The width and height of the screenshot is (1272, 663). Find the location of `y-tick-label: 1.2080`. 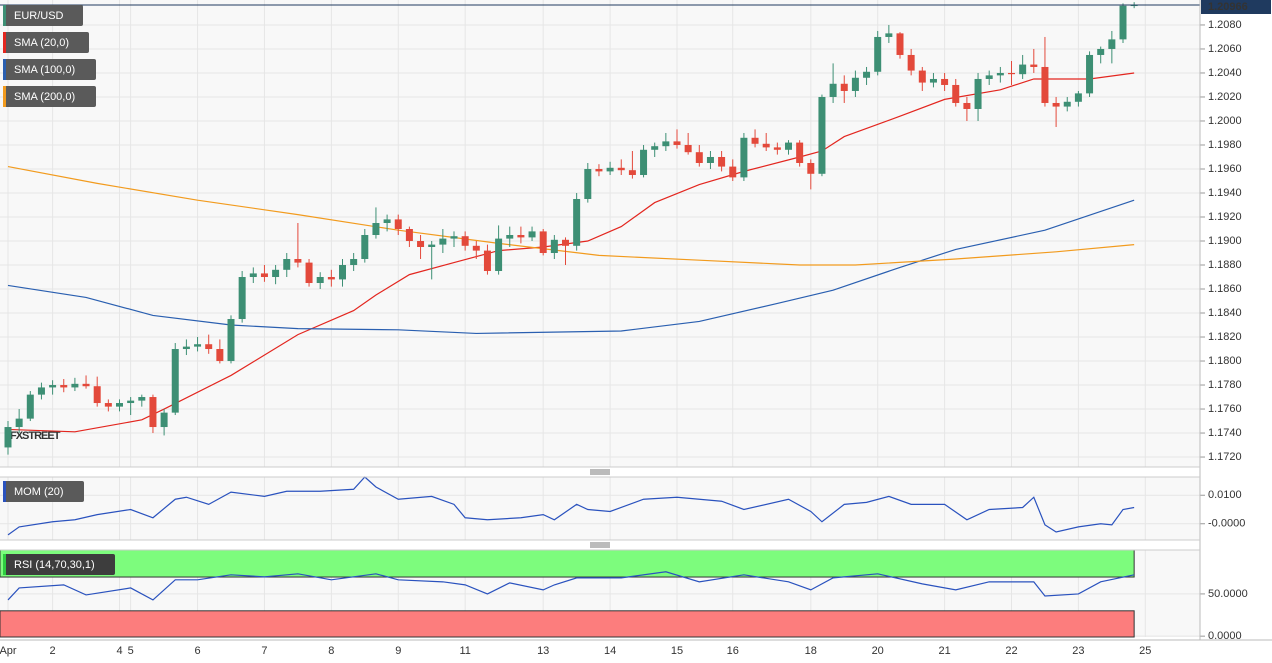

y-tick-label: 1.2080 is located at coordinates (1225, 25).